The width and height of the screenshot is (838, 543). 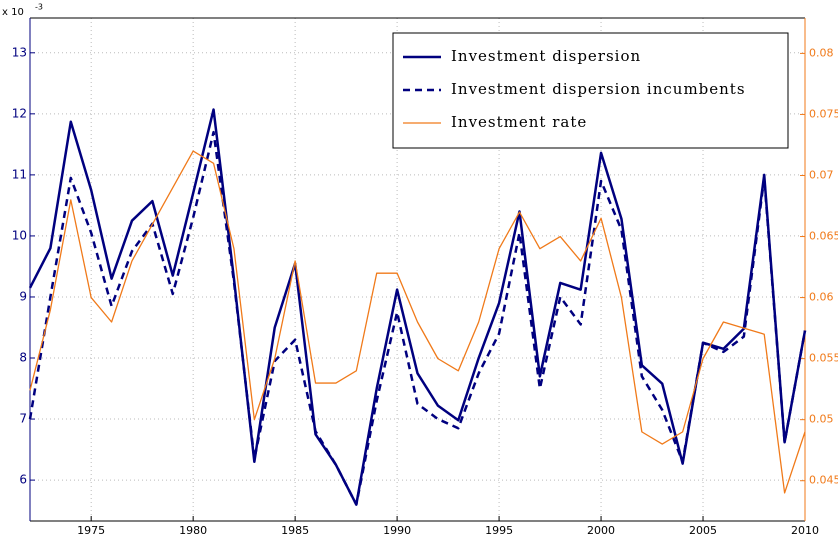 What do you see at coordinates (19, 113) in the screenshot?
I see `y-tick-label: 12` at bounding box center [19, 113].